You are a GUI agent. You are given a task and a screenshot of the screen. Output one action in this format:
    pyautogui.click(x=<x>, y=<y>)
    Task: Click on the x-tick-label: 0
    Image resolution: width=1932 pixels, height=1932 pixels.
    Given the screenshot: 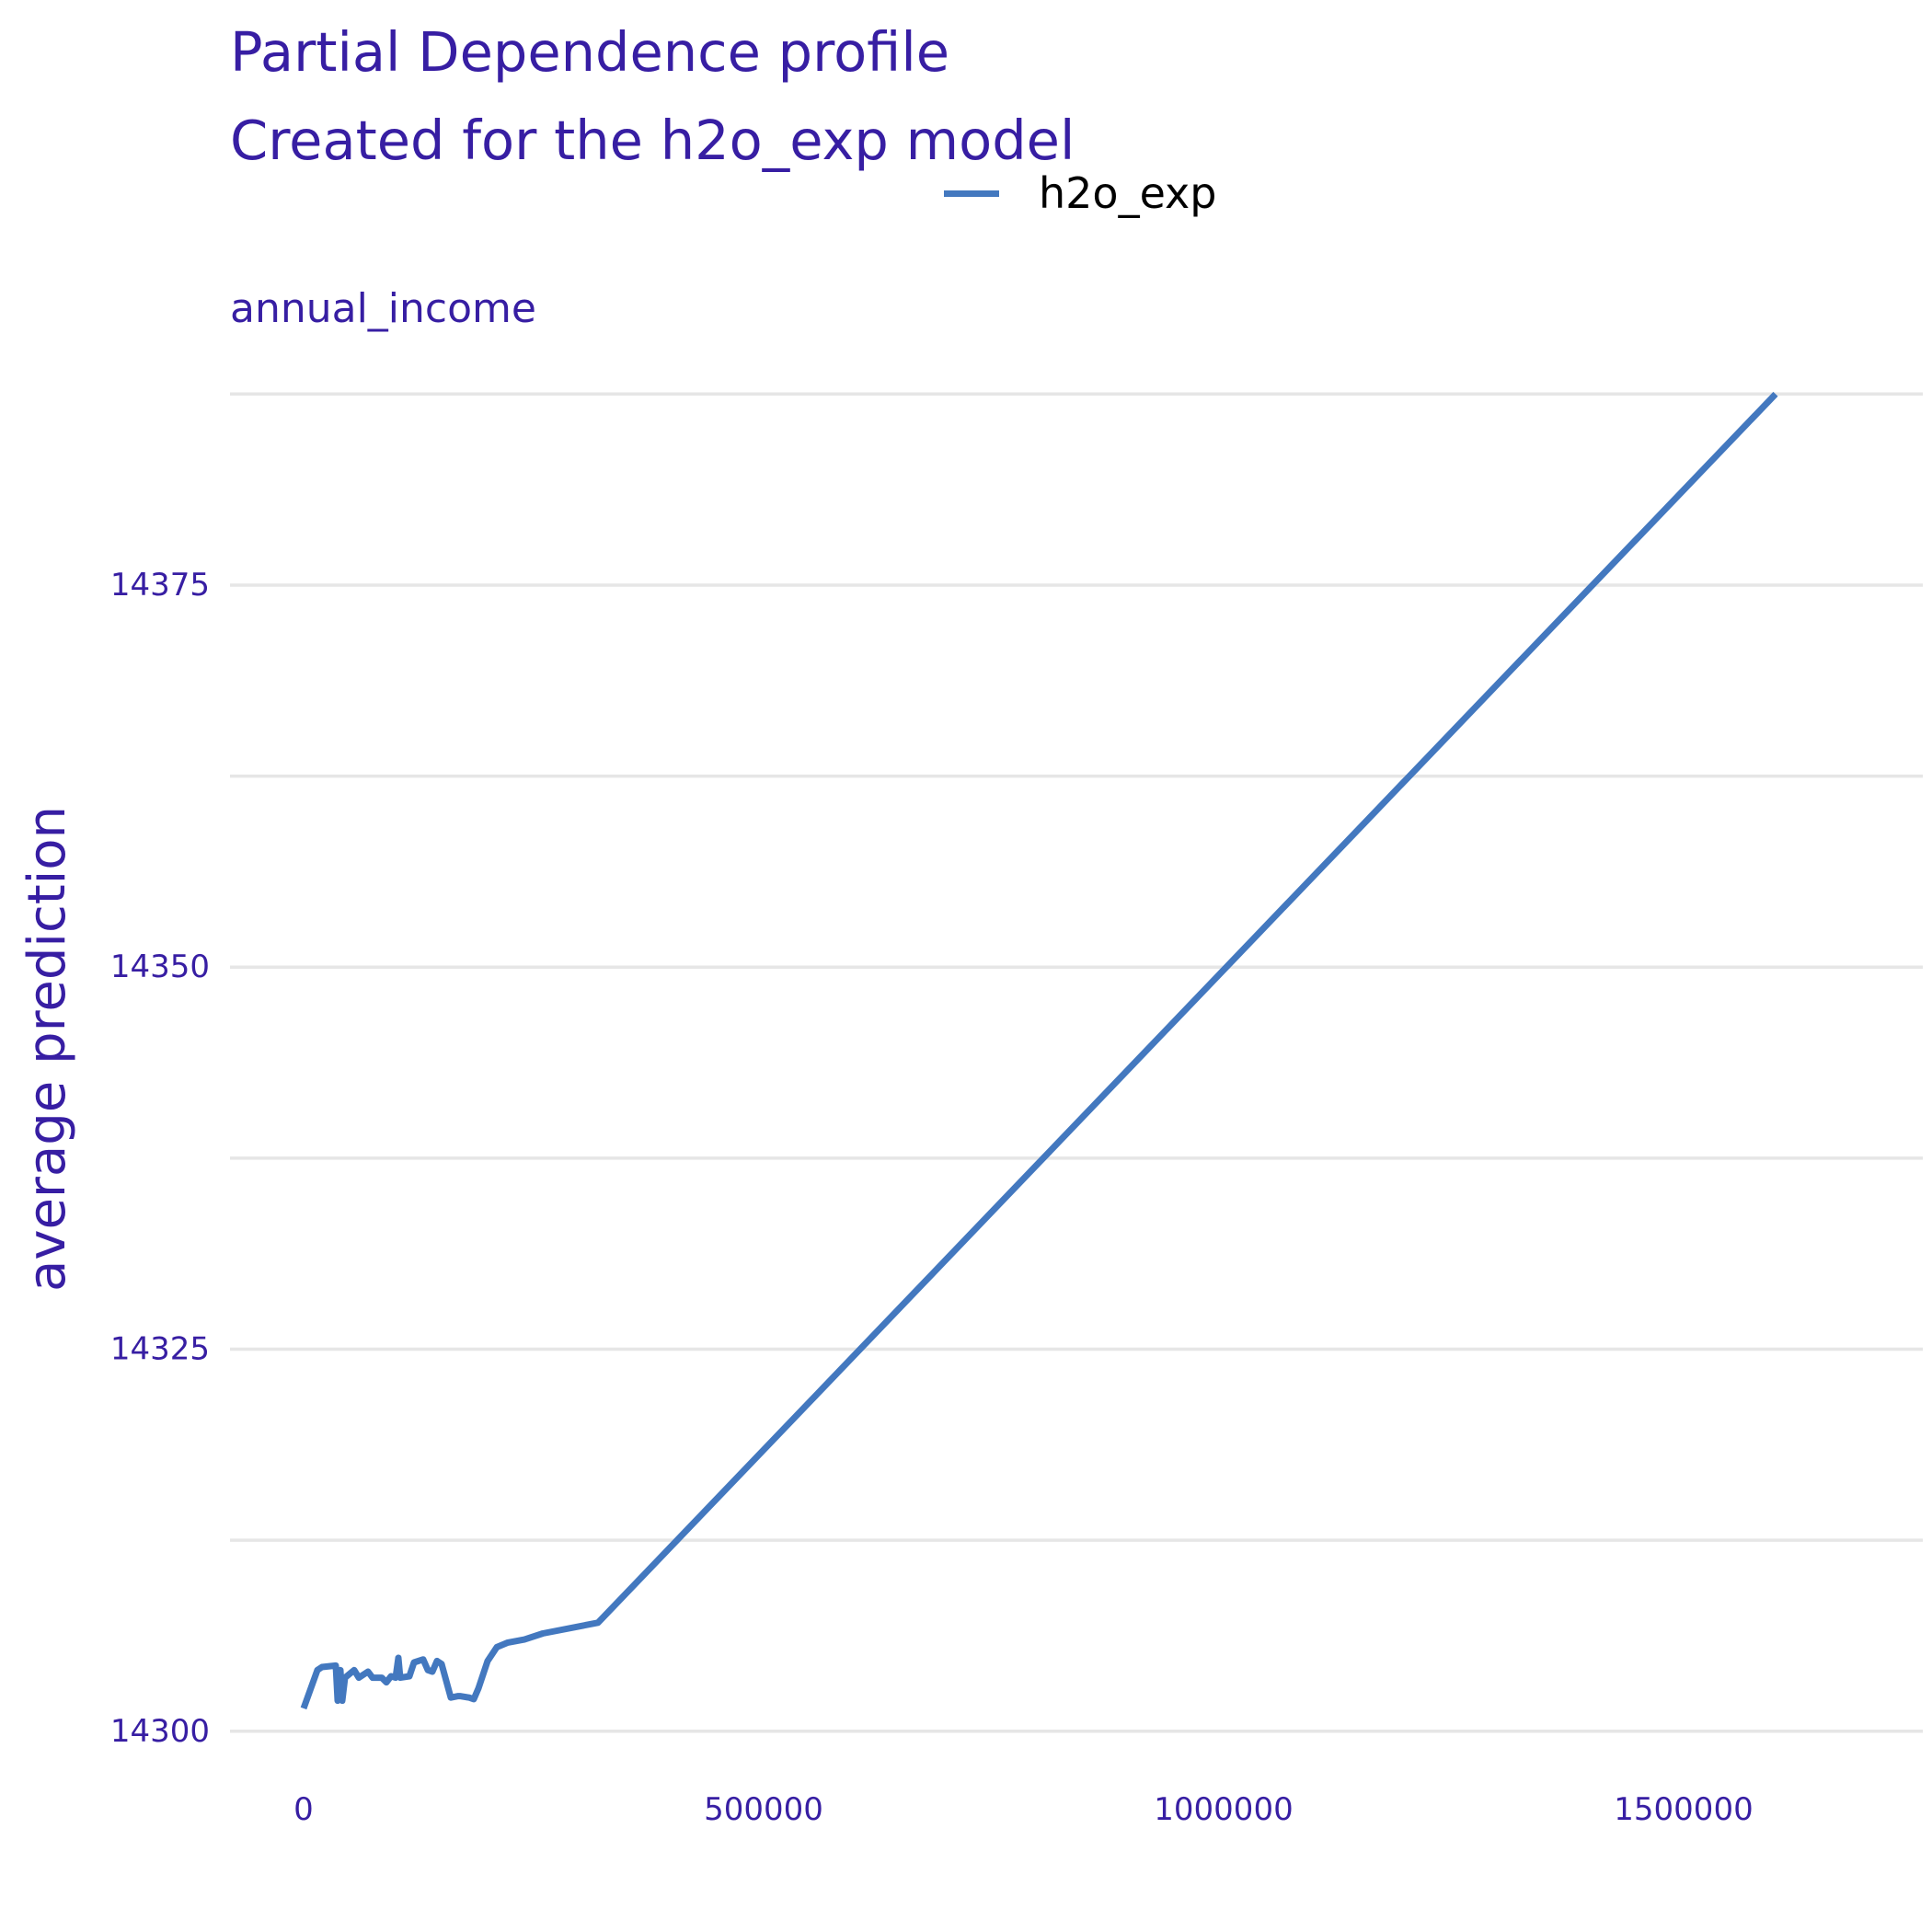 What is the action you would take?
    pyautogui.click(x=303, y=1809)
    